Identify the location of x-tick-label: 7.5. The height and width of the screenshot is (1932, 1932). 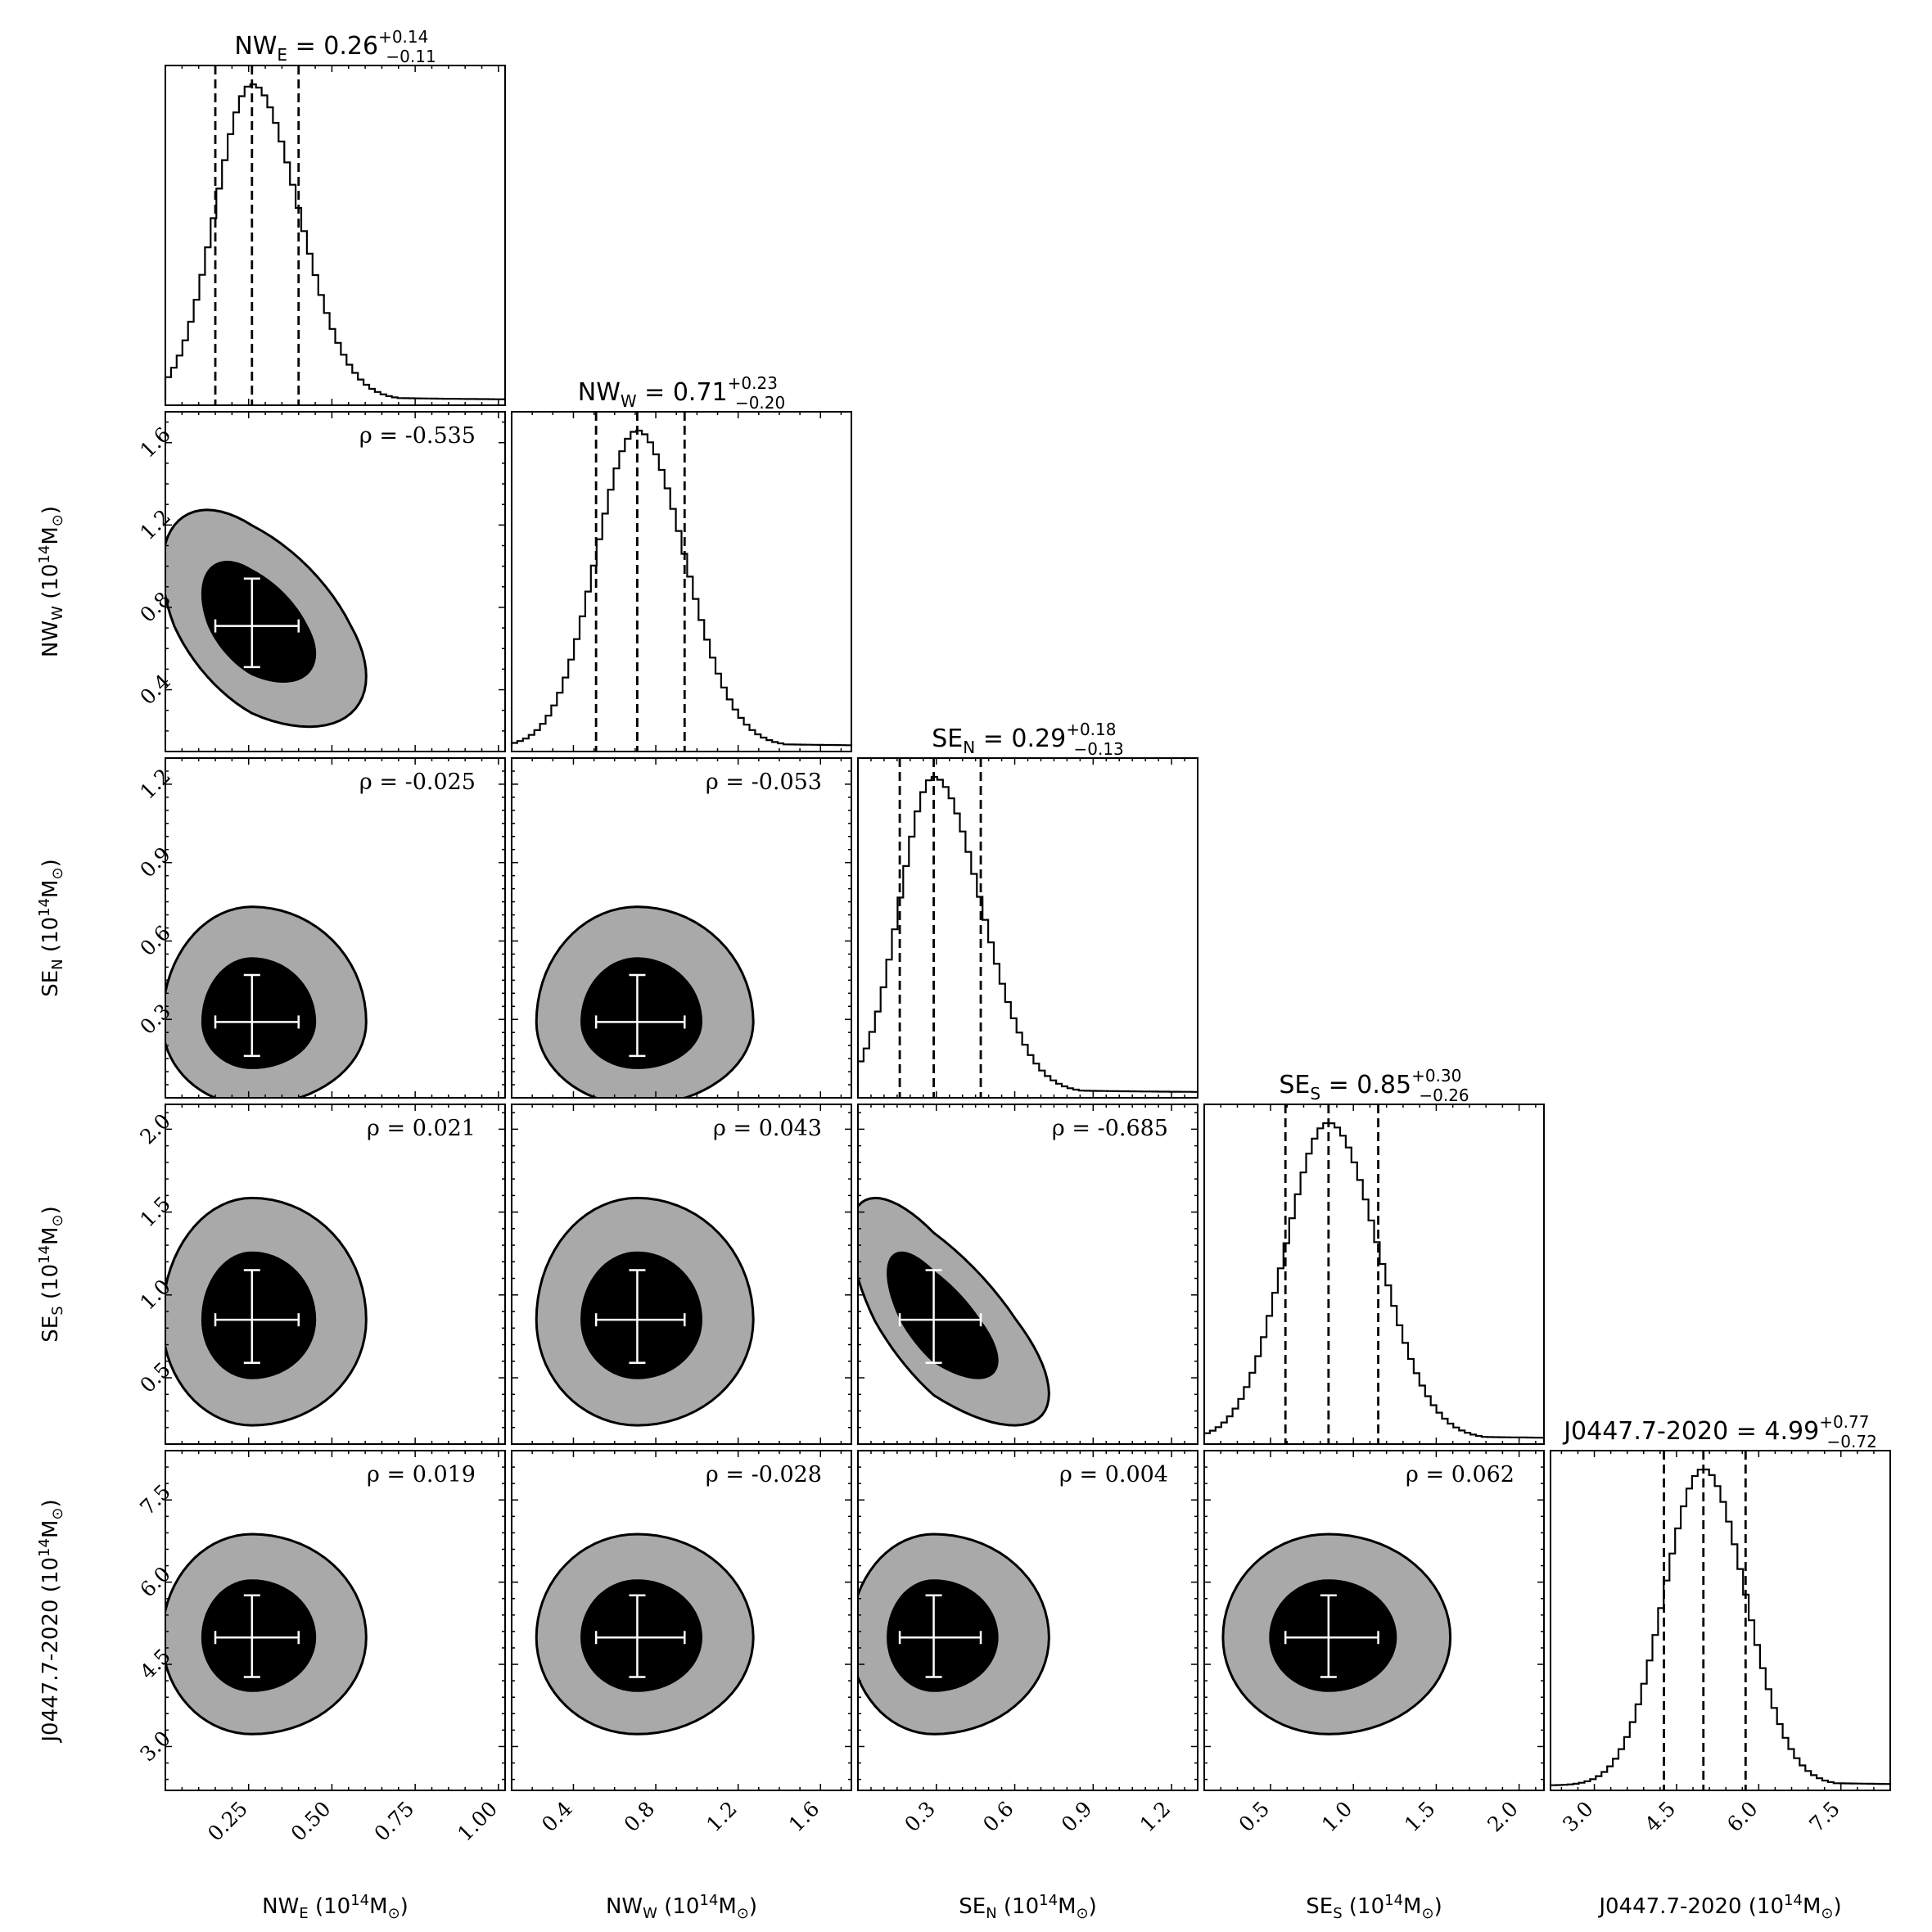
(1824, 1817).